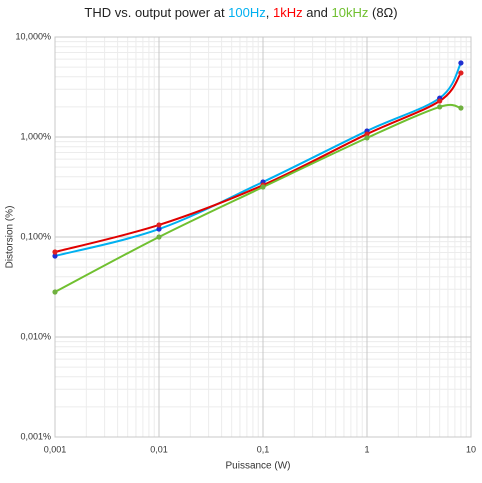  I want to click on y-tick-label: 10,000%, so click(33, 36).